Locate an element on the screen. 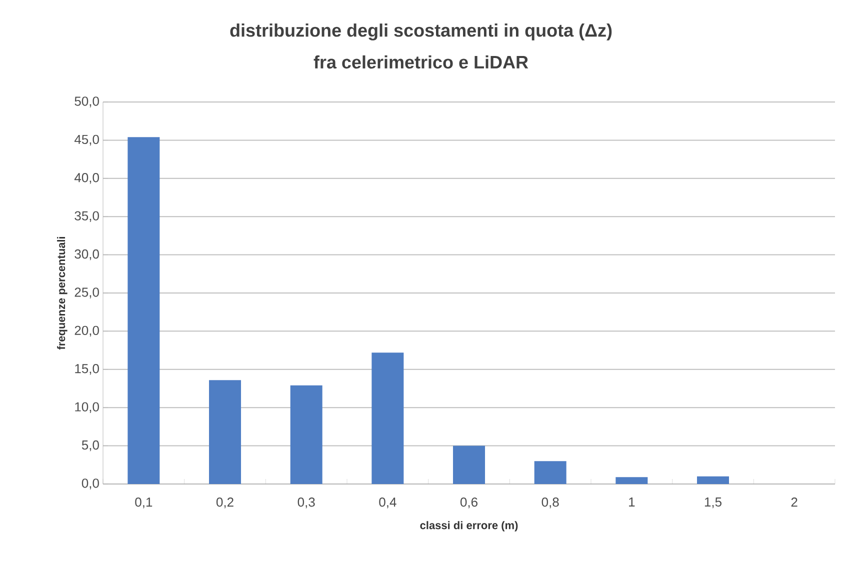  x-tick-label: 0,4 is located at coordinates (387, 503).